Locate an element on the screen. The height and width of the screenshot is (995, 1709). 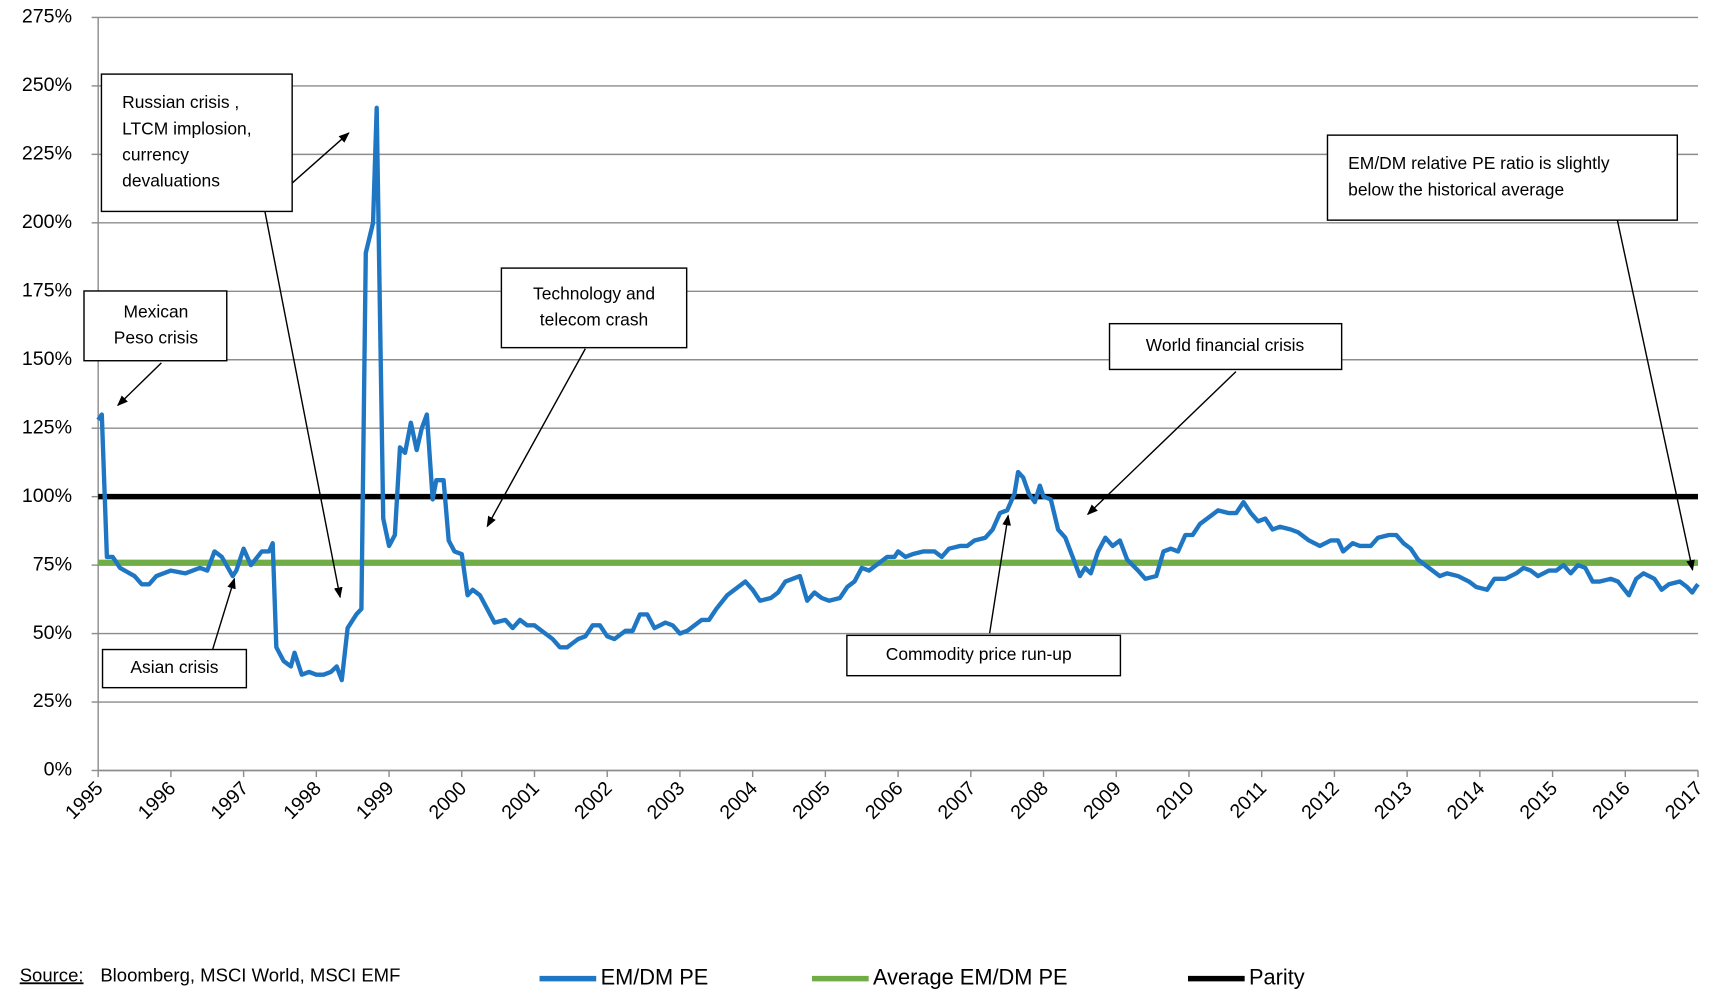
x-tick-label: 2001 is located at coordinates (520, 800).